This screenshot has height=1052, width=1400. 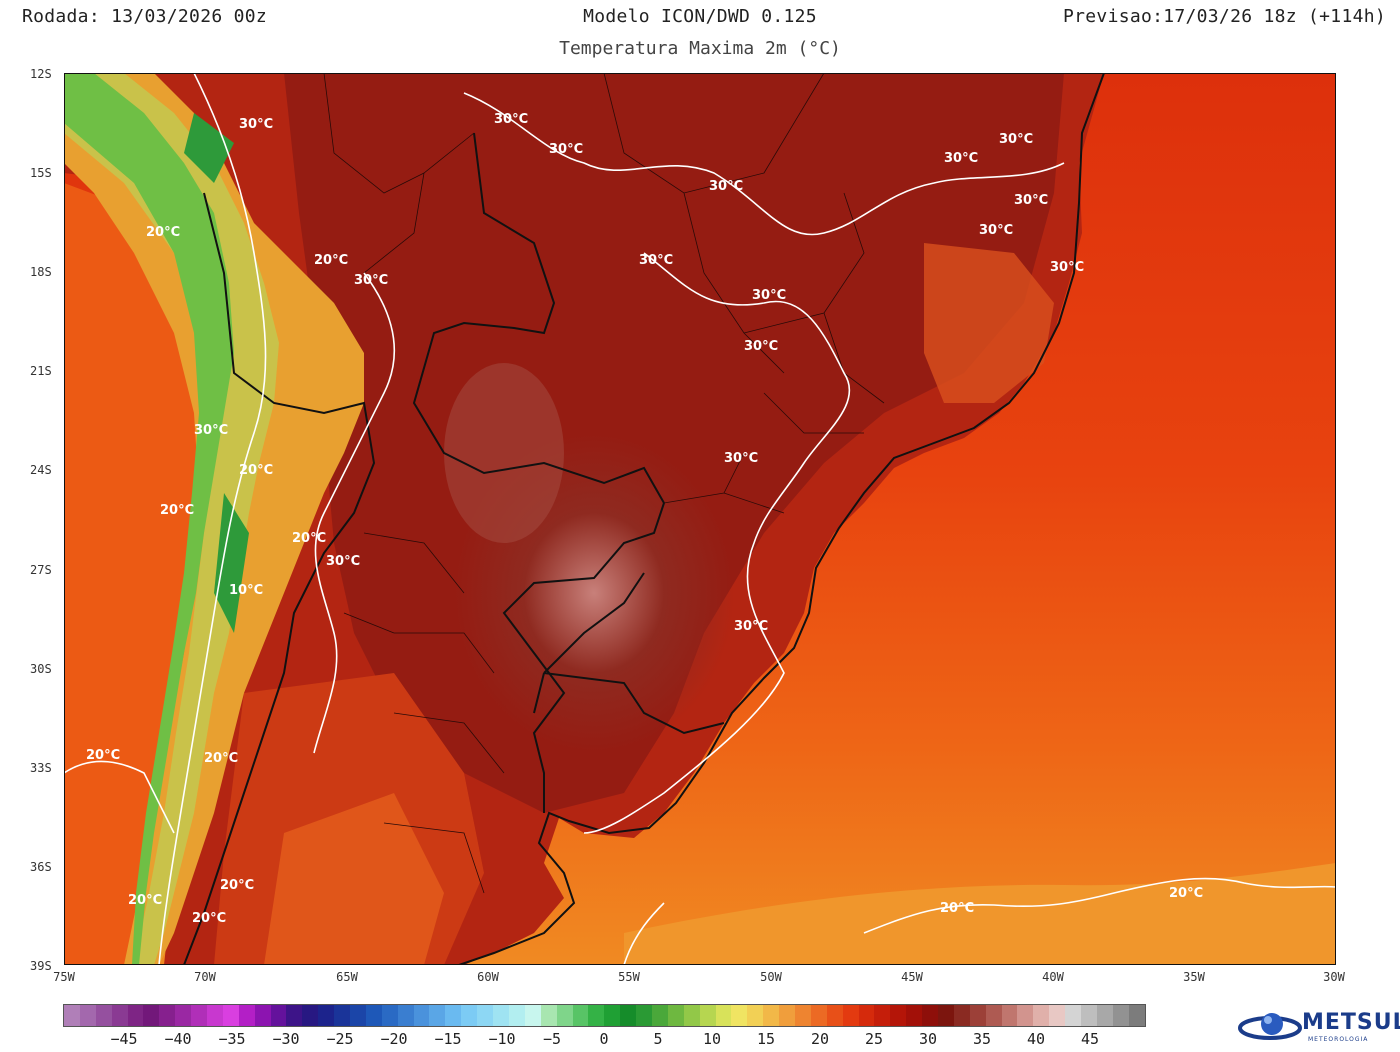 I want to click on colorbar-label: 0, so click(x=604, y=1039).